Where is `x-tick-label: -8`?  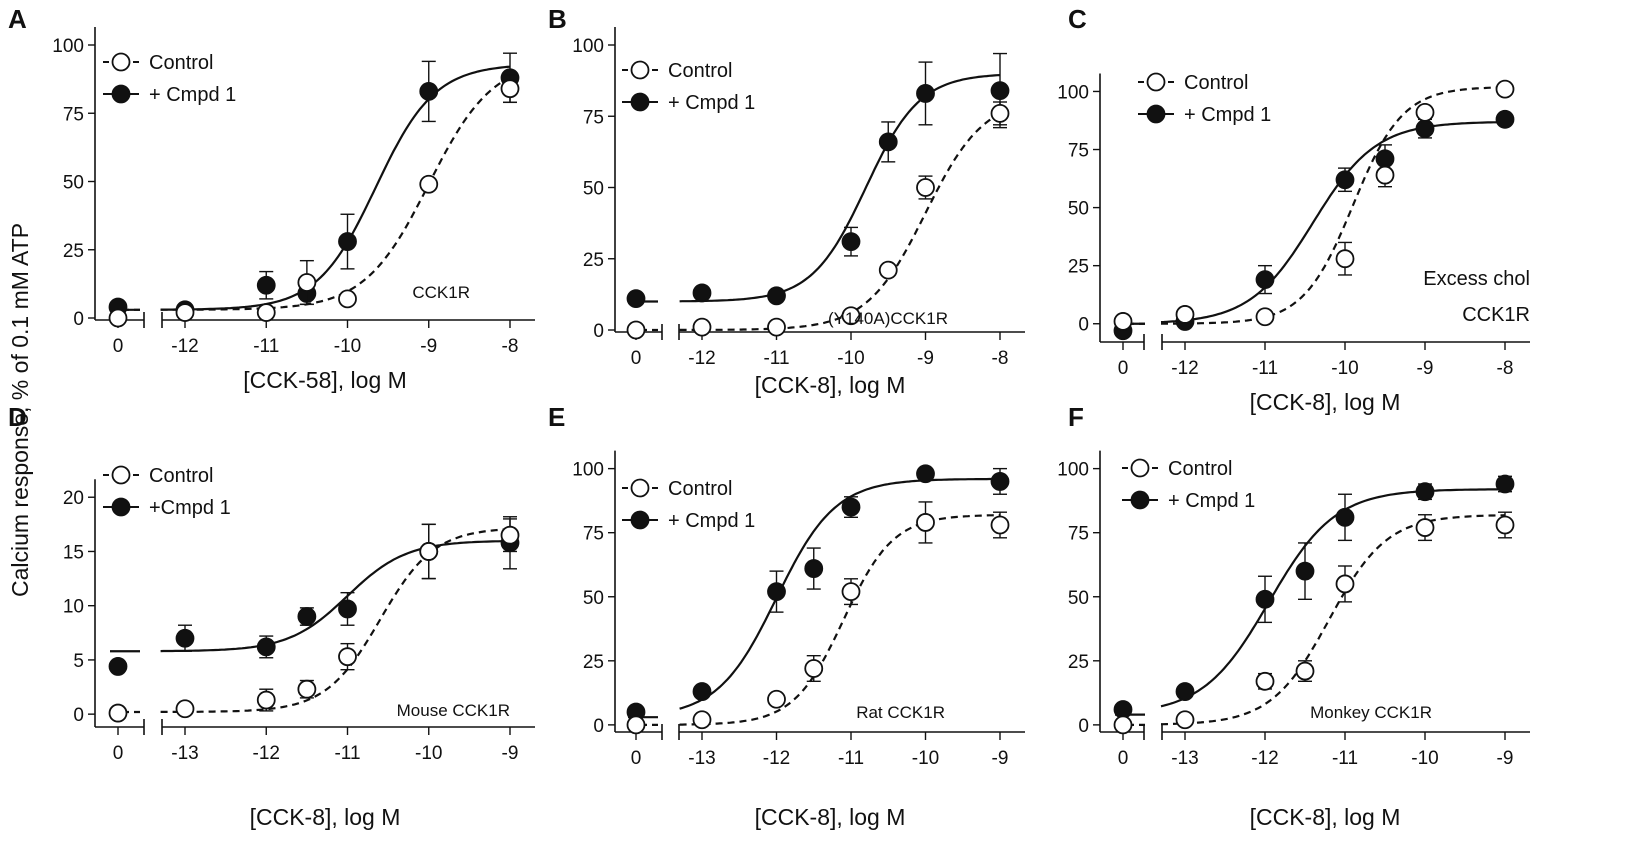 x-tick-label: -8 is located at coordinates (510, 346).